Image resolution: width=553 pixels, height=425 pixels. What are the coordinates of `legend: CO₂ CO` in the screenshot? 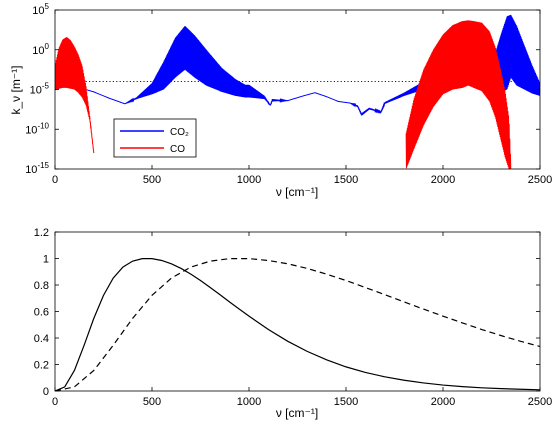 It's located at (155, 138).